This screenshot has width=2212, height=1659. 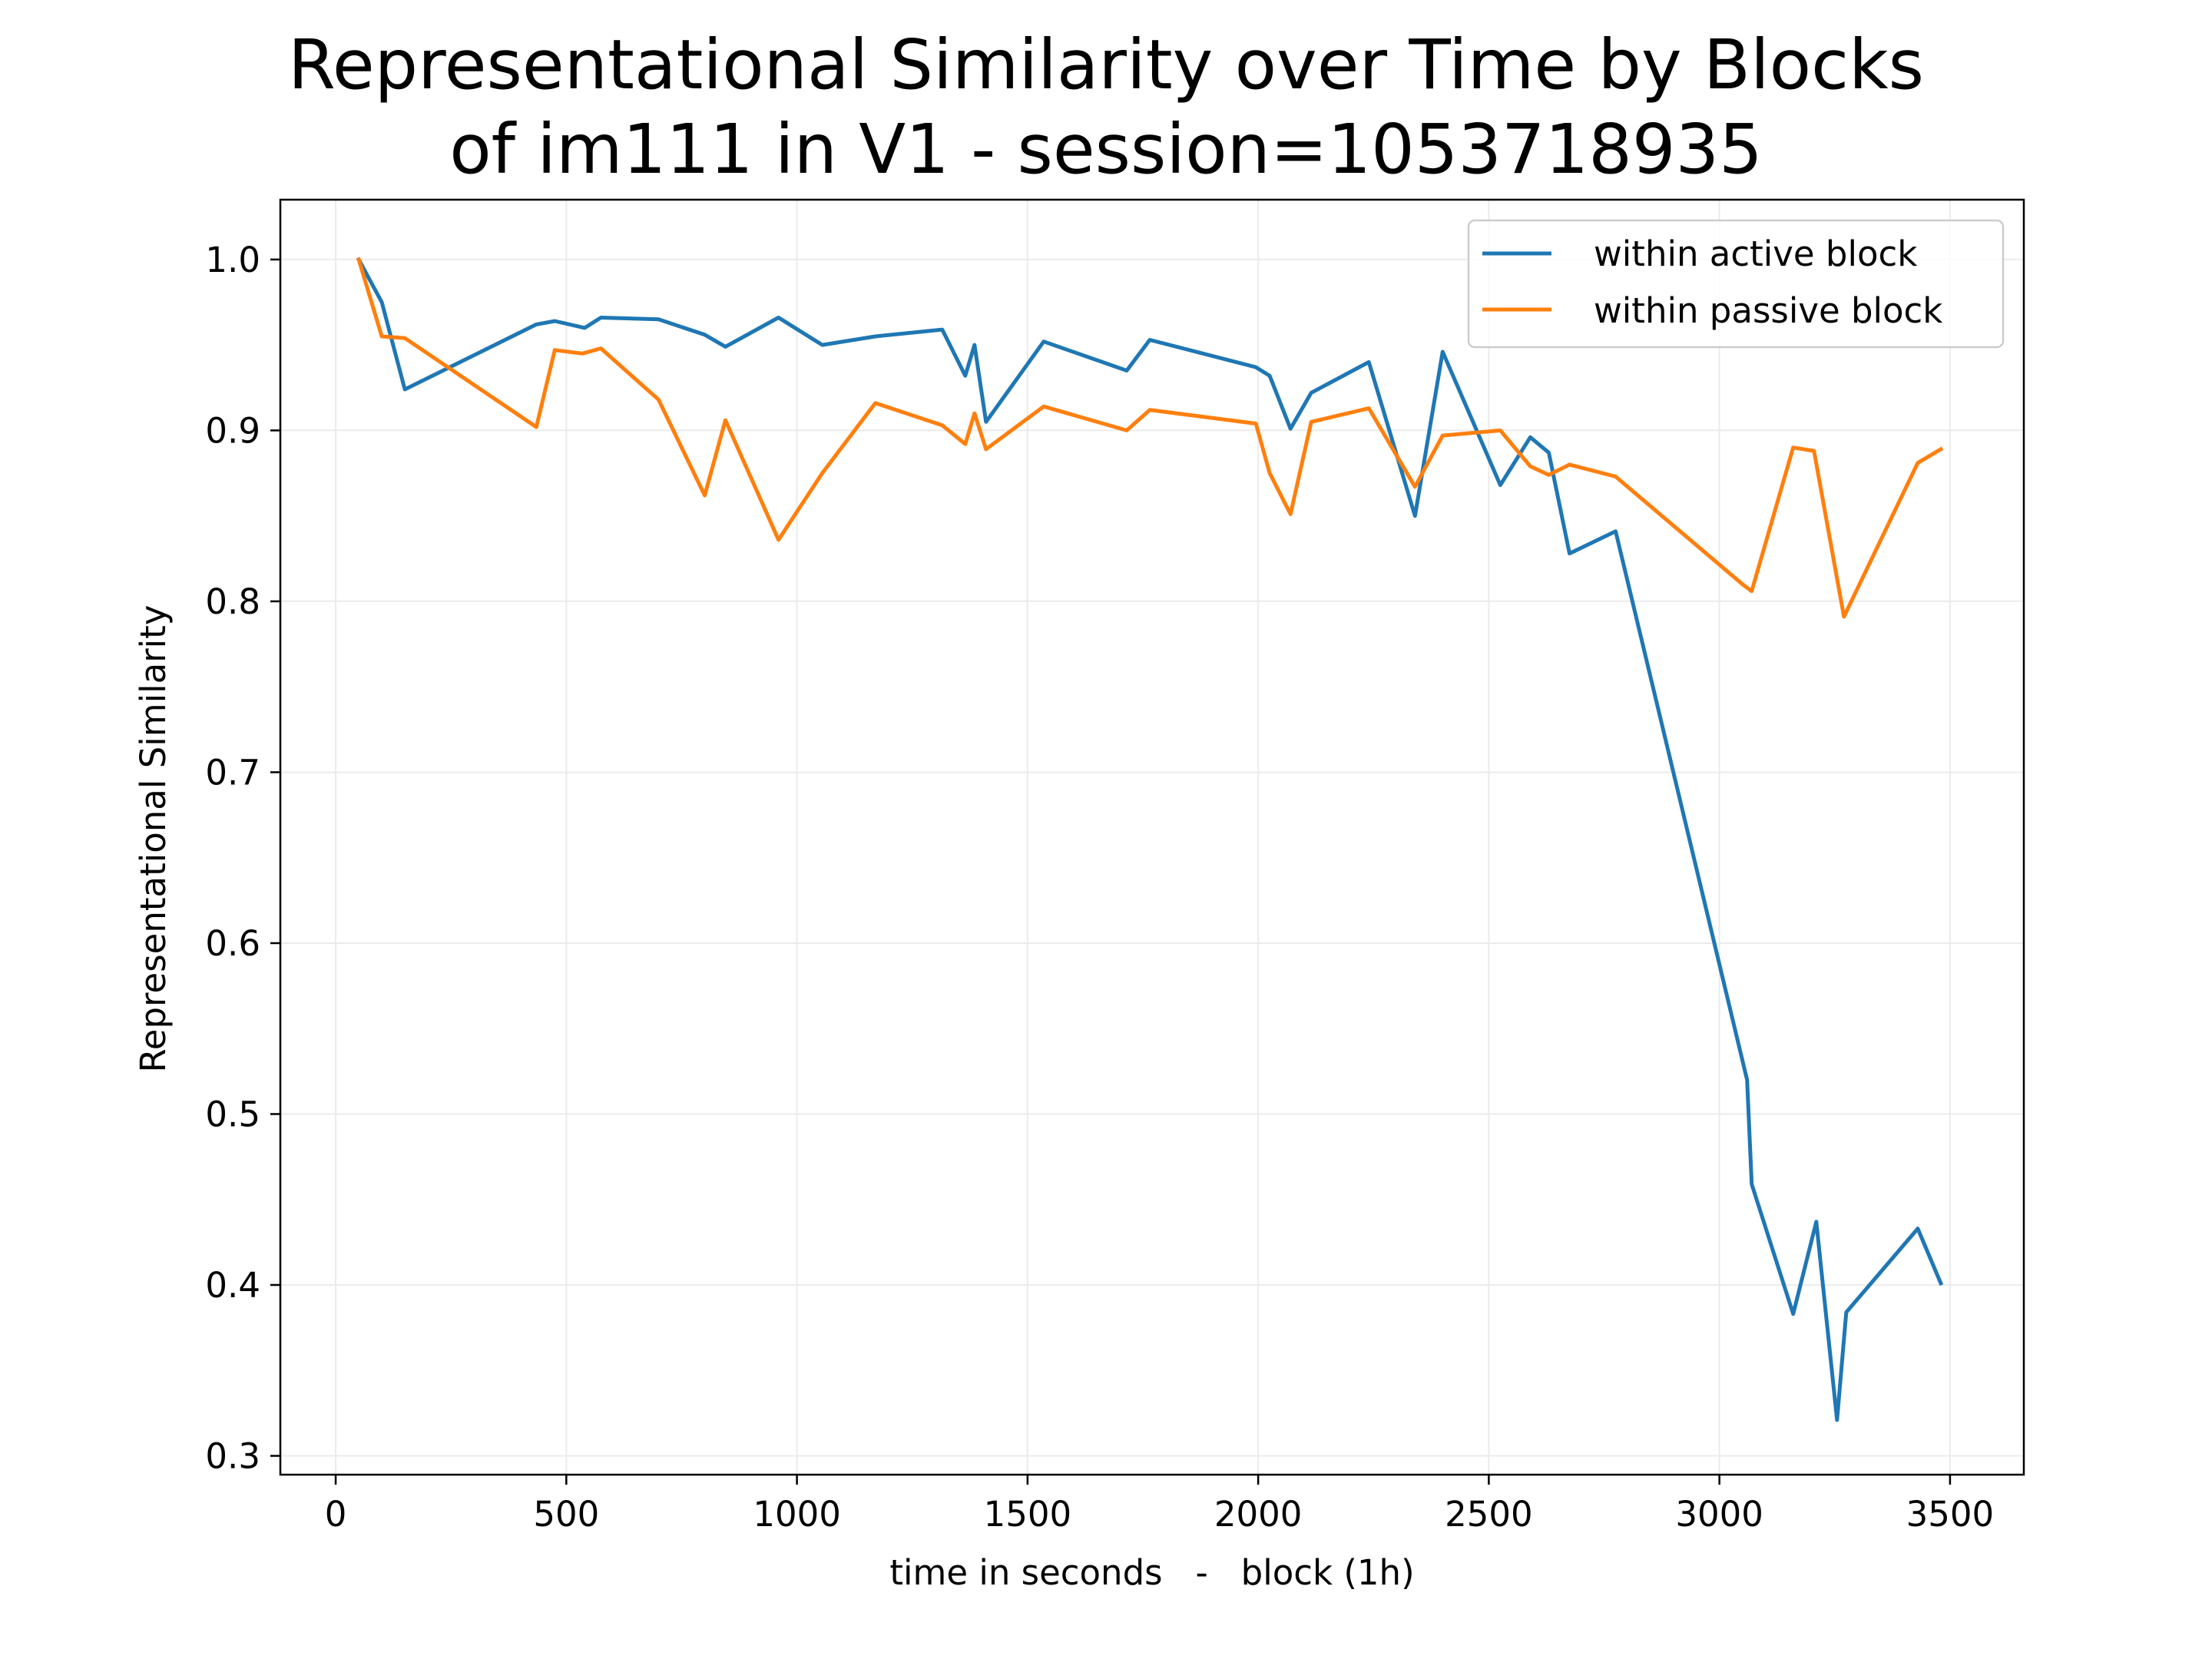 I want to click on x-tick-label: 1000, so click(x=797, y=1514).